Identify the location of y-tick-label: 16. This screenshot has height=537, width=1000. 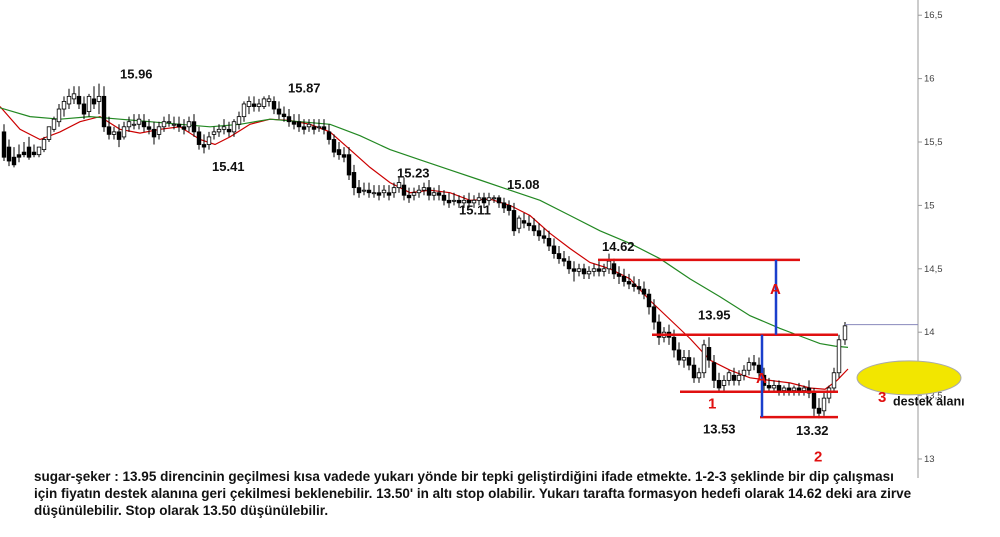
(929, 79).